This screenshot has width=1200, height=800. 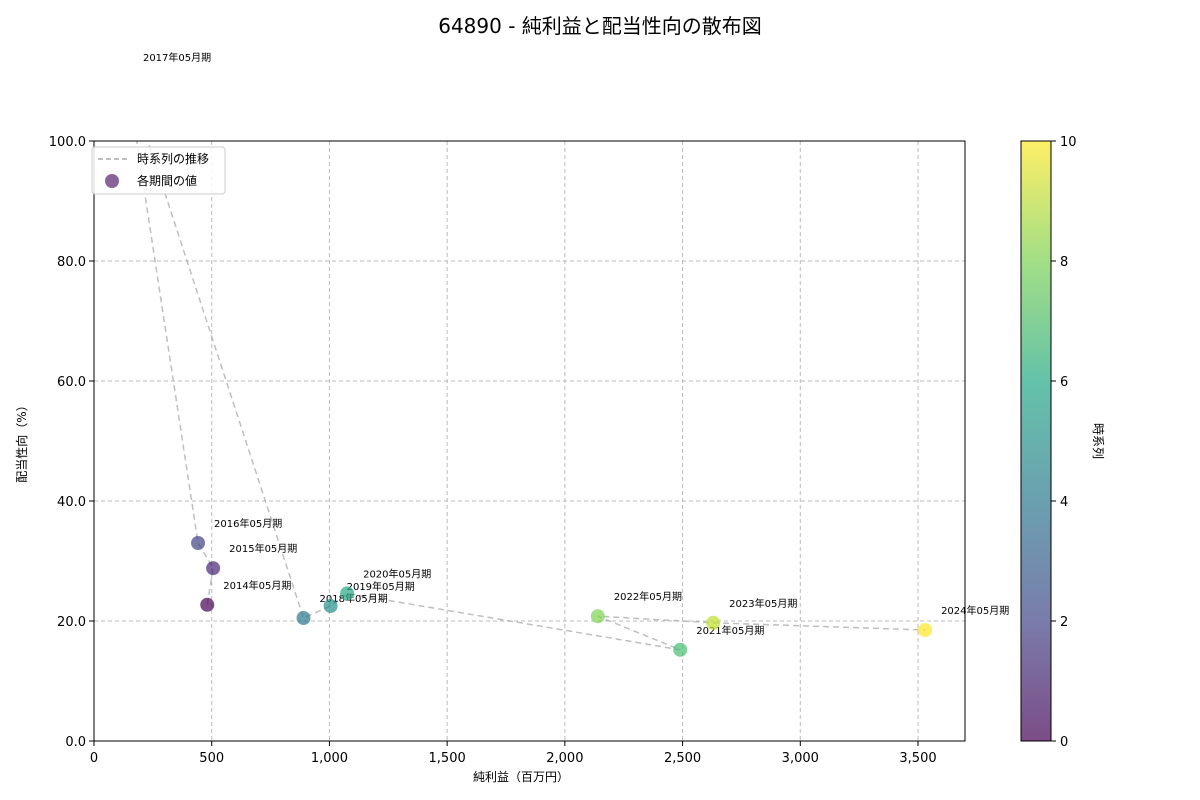 I want to click on x-tick-label: 1,500, so click(x=447, y=758).